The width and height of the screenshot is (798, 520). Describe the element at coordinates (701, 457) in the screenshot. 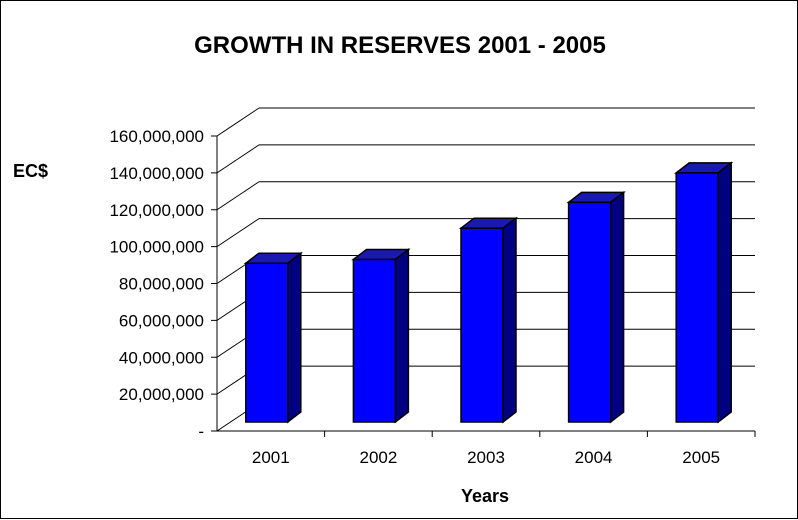

I see `x-tick-label: 2005` at that location.